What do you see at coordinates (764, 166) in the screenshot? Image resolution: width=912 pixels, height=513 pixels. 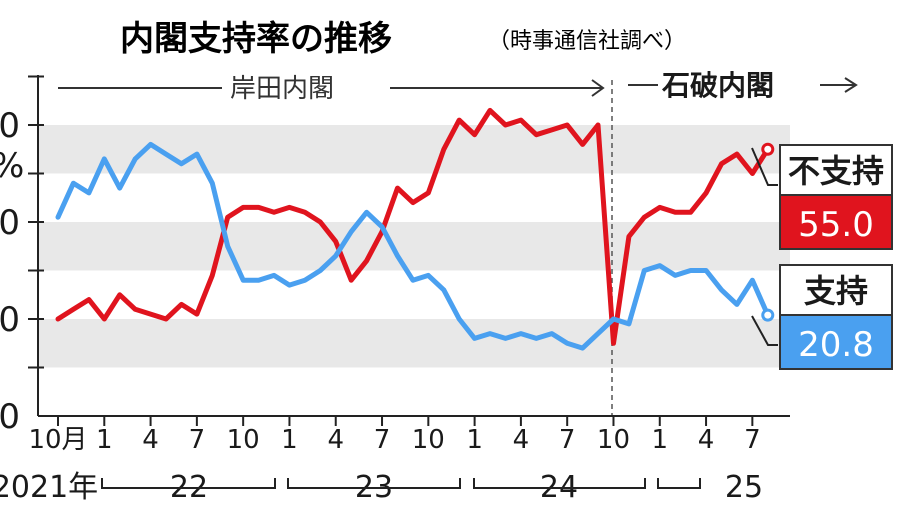 I see `disapprove-callout-line` at bounding box center [764, 166].